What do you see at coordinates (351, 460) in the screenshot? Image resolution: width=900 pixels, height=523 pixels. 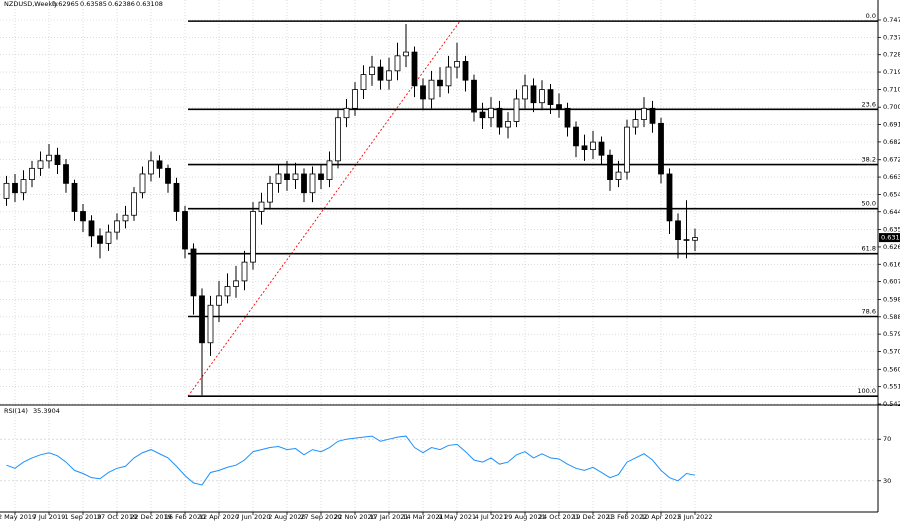 I see `indicator-line` at bounding box center [351, 460].